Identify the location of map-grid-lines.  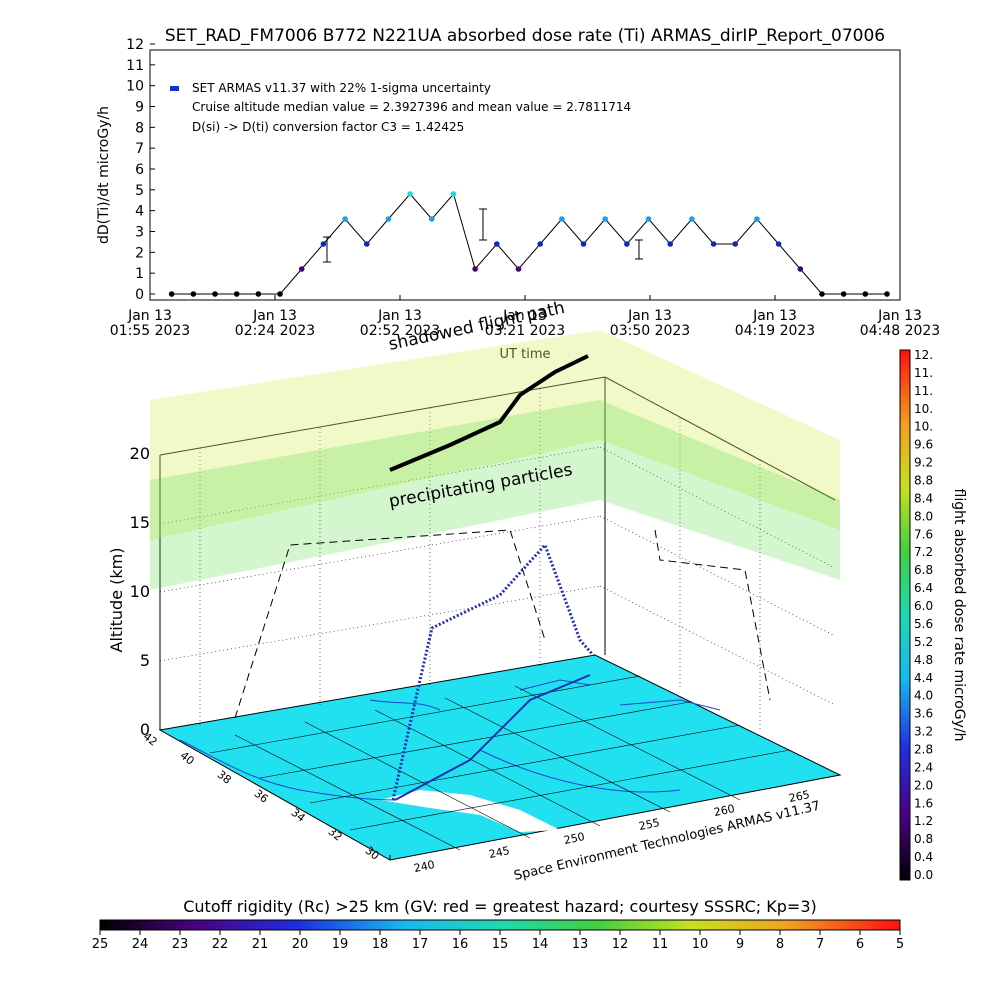
(500, 763).